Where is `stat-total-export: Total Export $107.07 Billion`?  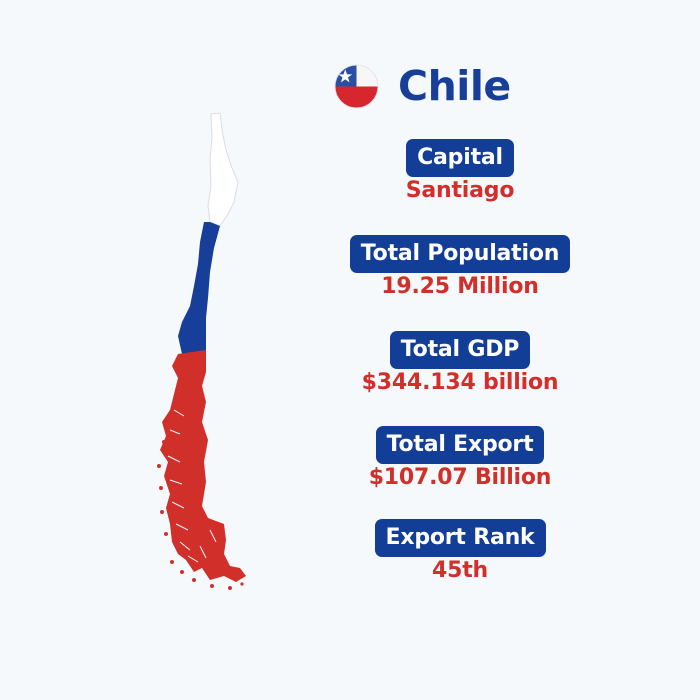 stat-total-export: Total Export $107.07 Billion is located at coordinates (460, 459).